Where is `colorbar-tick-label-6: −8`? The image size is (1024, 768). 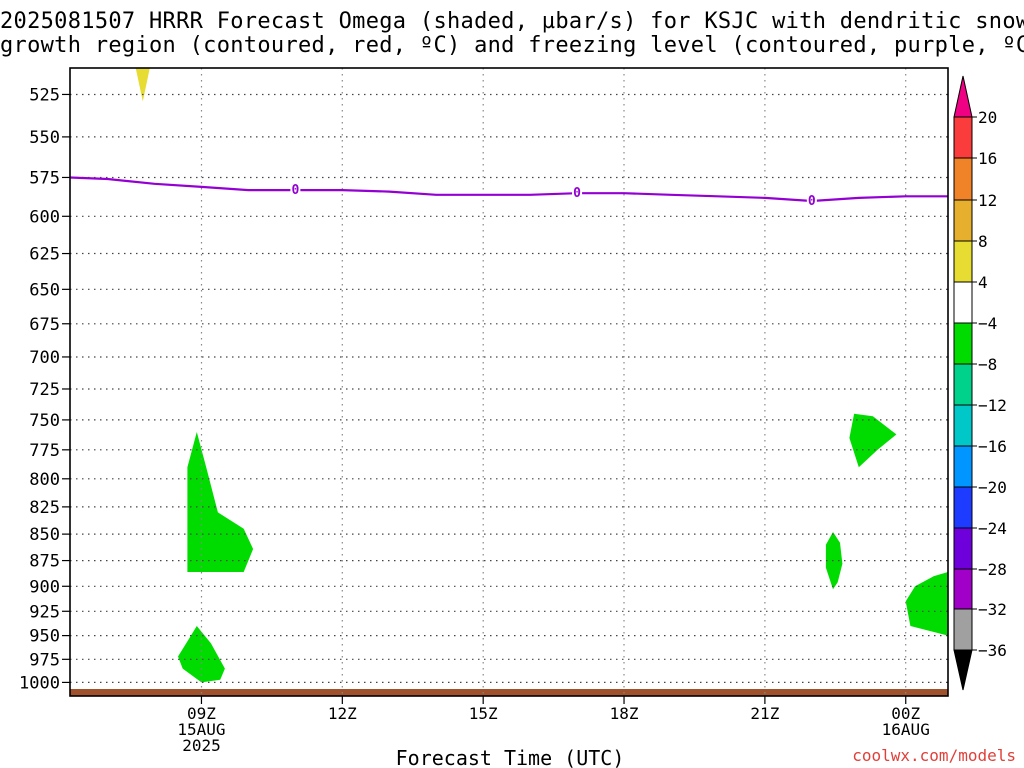 colorbar-tick-label-6: −8 is located at coordinates (987, 364).